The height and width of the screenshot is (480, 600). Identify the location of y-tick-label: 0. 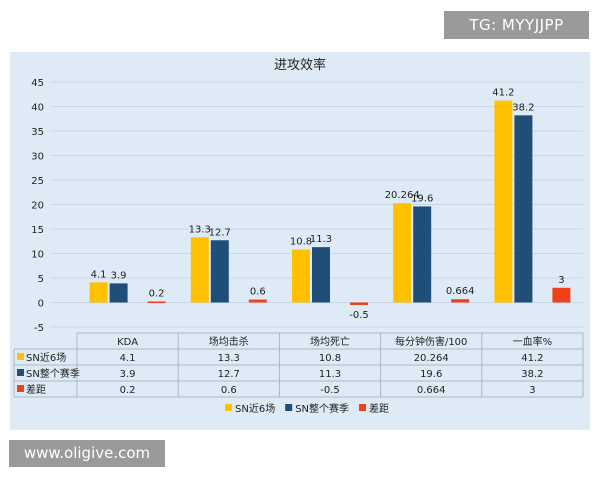
(41, 304).